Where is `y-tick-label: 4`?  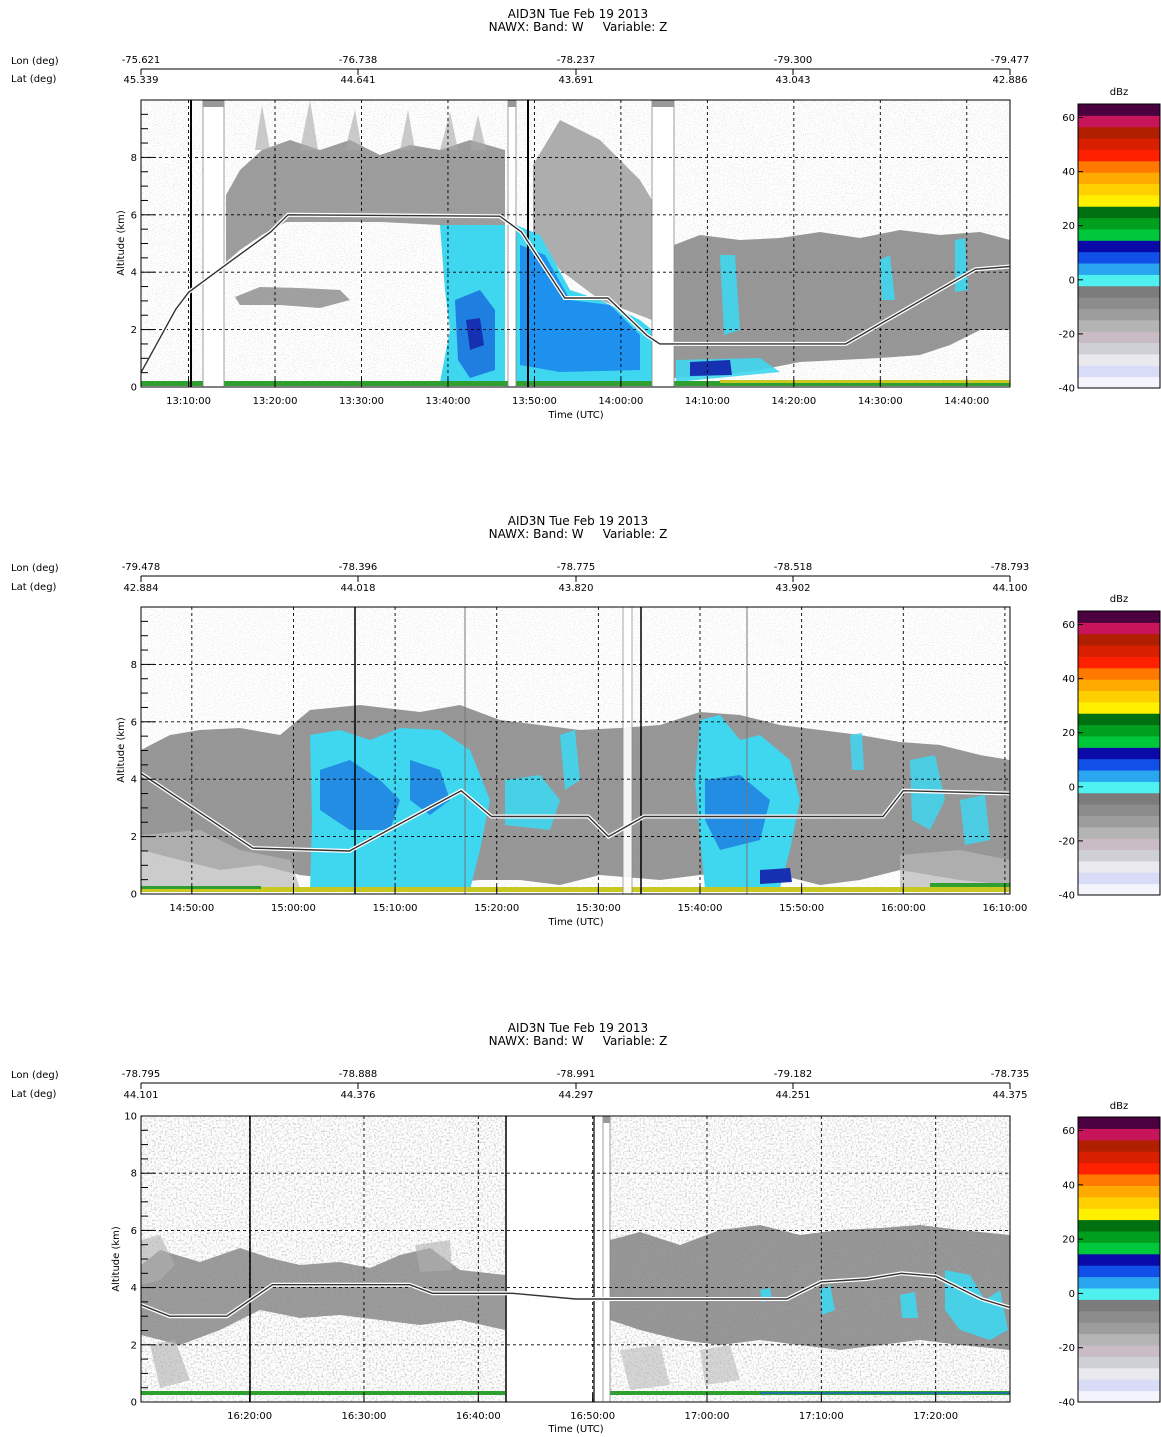
y-tick-label: 4 is located at coordinates (134, 780).